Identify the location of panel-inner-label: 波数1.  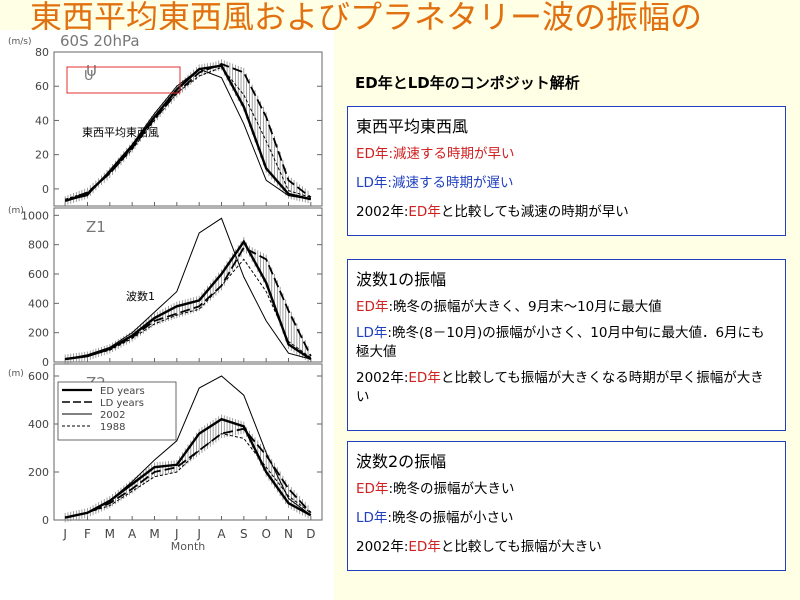
(140, 296).